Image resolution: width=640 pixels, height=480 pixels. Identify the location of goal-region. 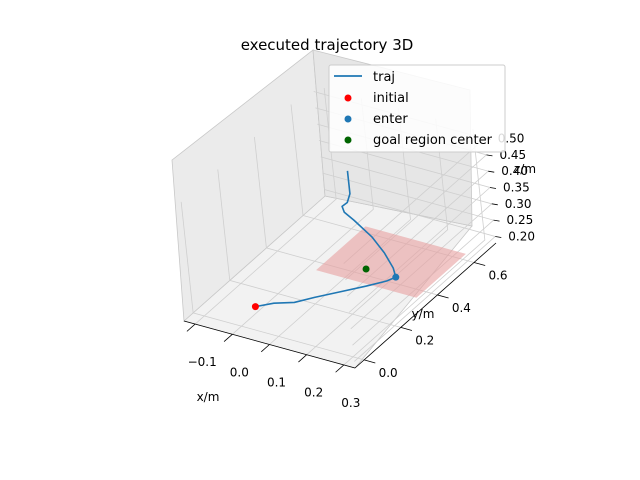
(391, 262).